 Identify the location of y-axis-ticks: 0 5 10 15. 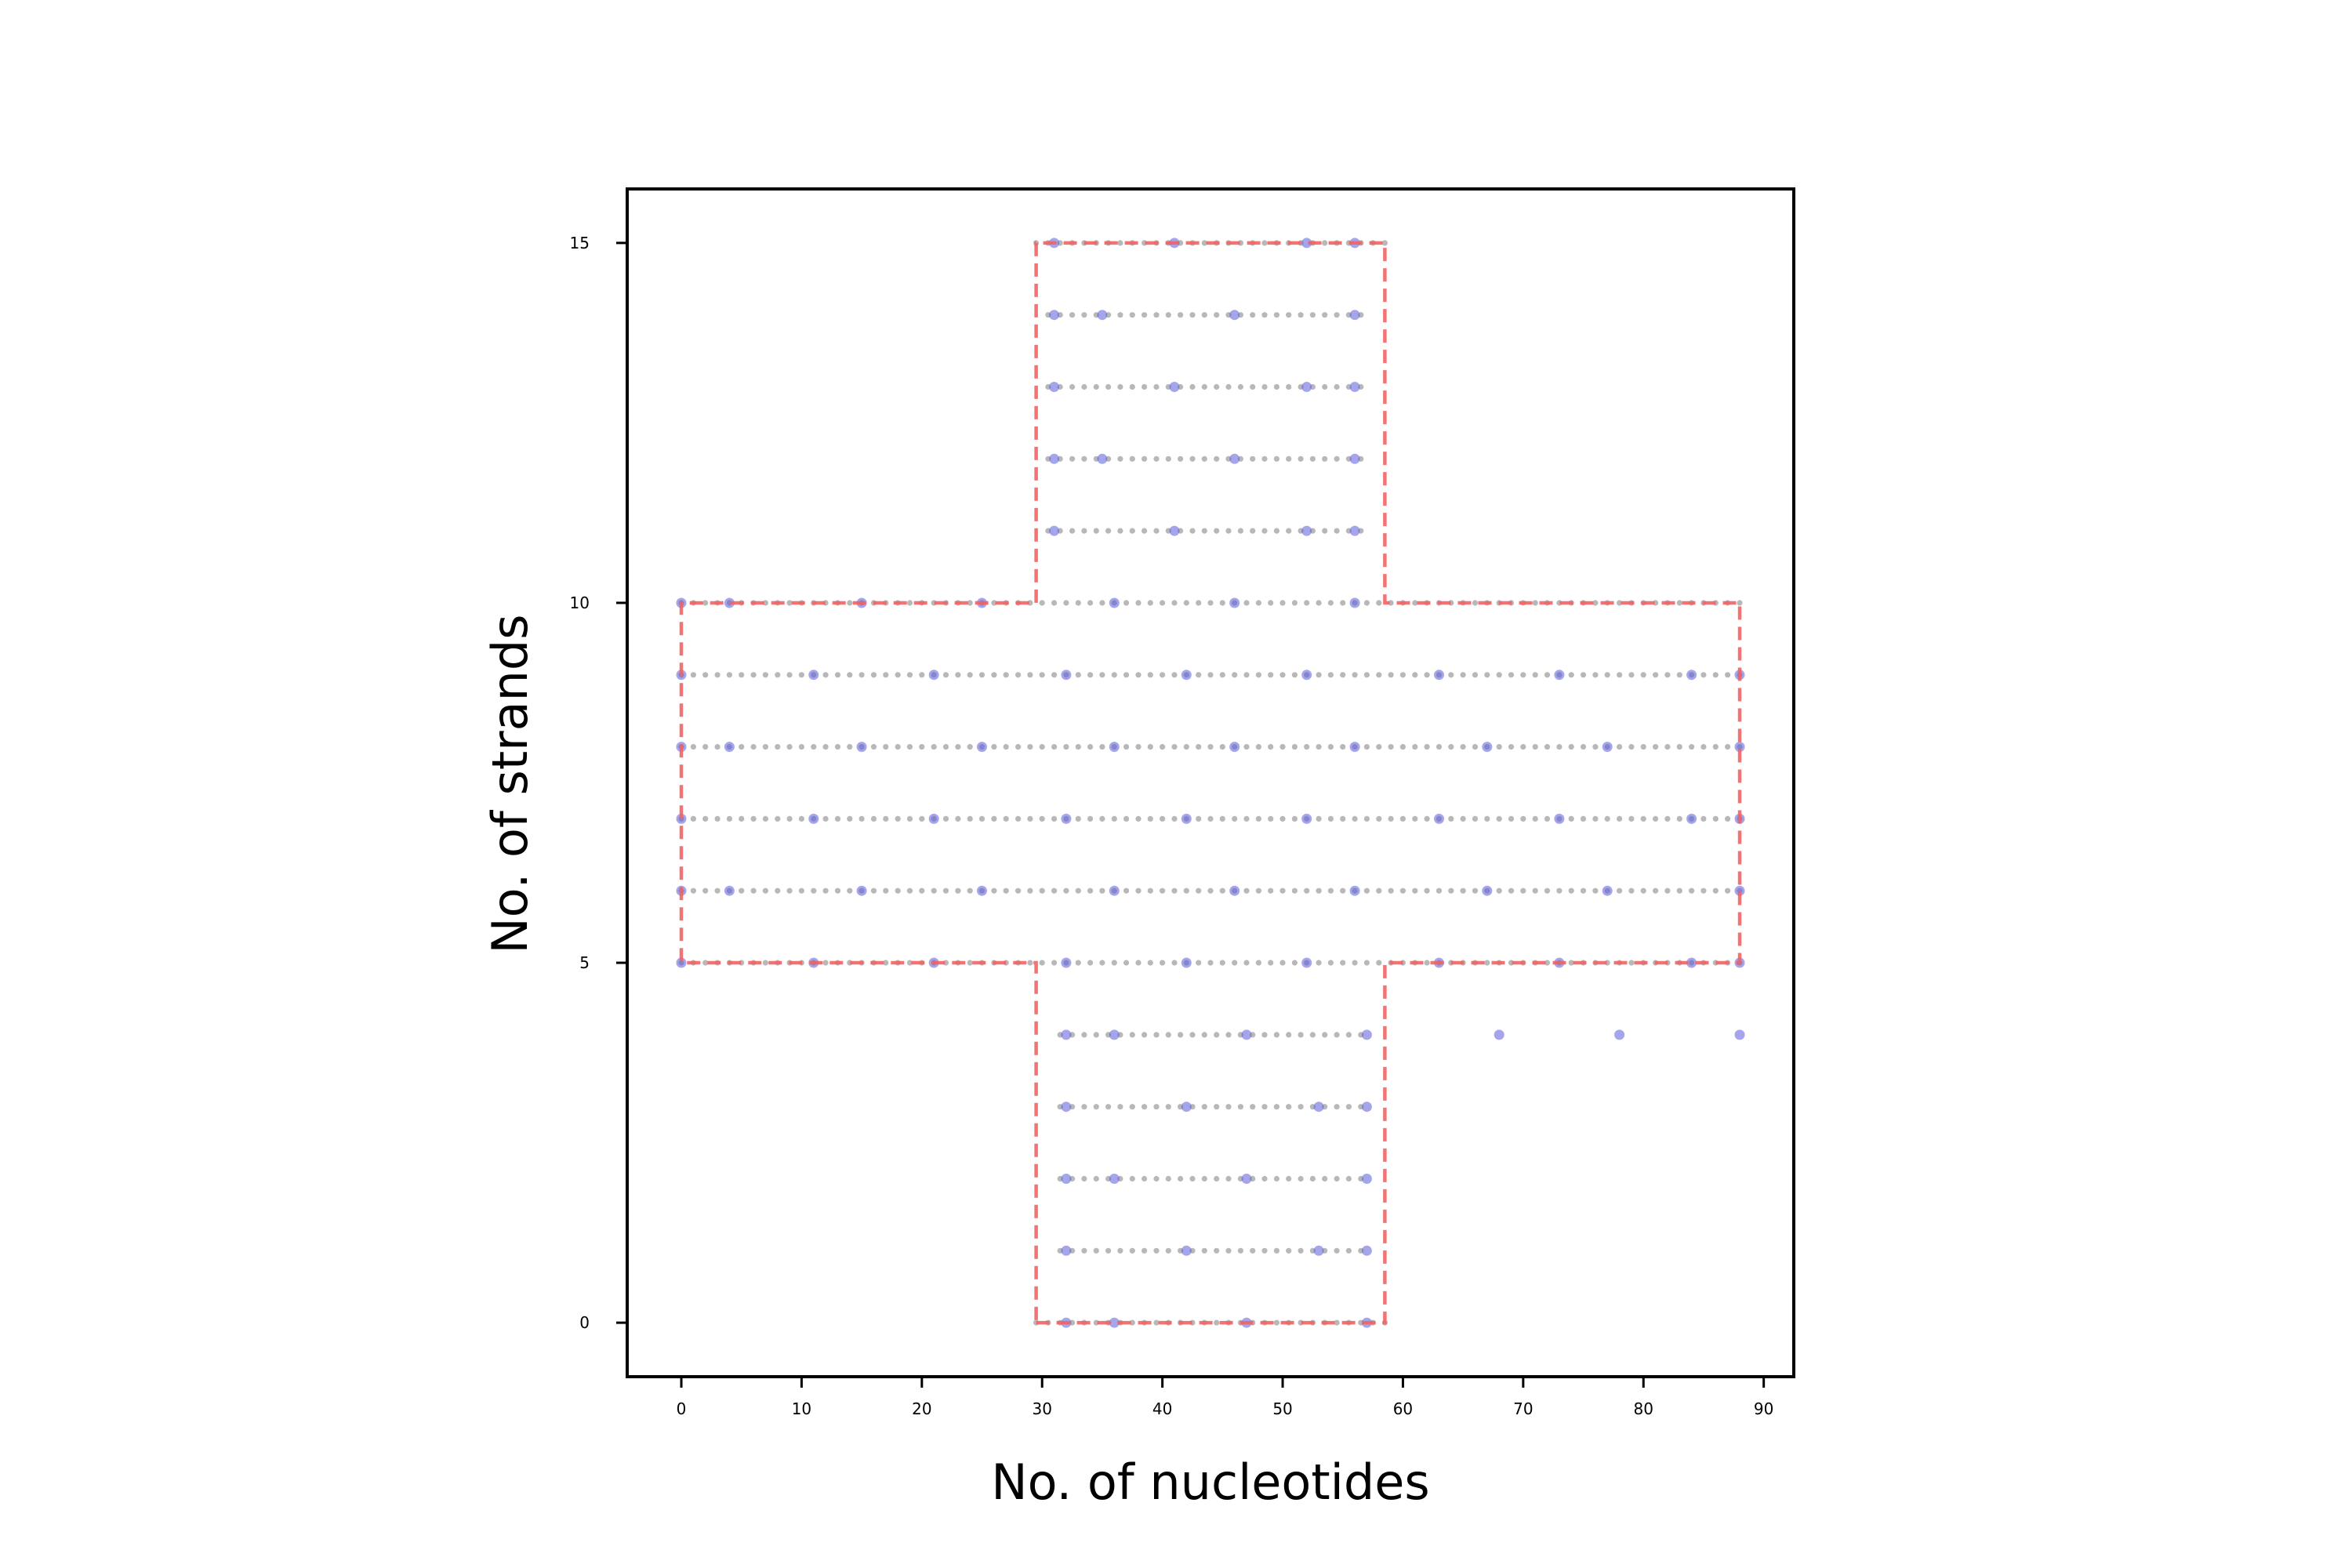
(598, 783).